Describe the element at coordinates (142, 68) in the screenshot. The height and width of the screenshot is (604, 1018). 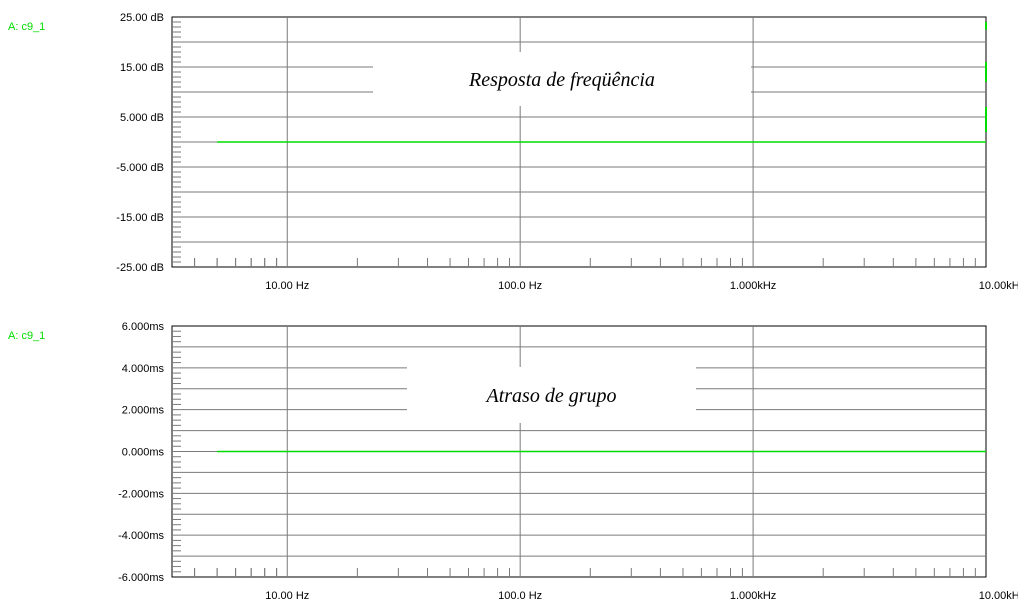
I see `y-tick-label: 15.00 dB` at that location.